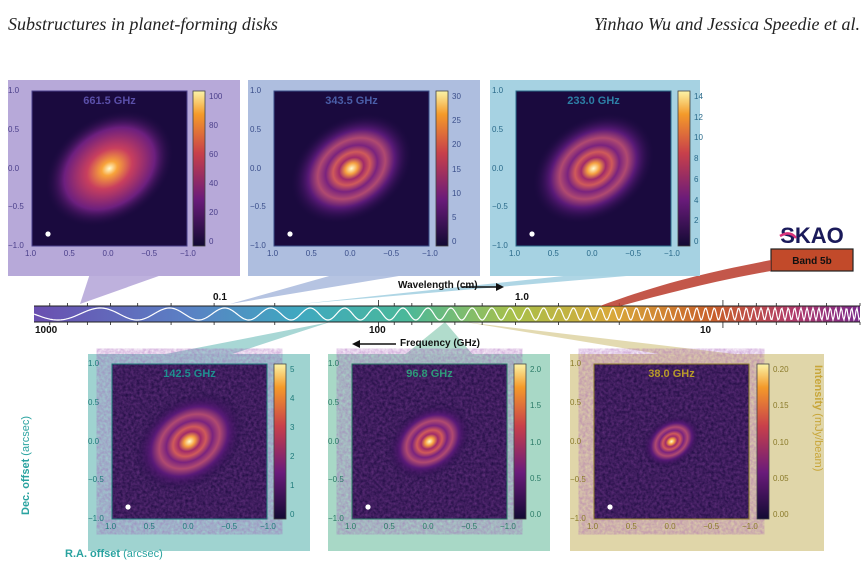 The image size is (868, 570). What do you see at coordinates (108, 253) in the screenshot?
I see `x-tick-0-2: 0.0` at bounding box center [108, 253].